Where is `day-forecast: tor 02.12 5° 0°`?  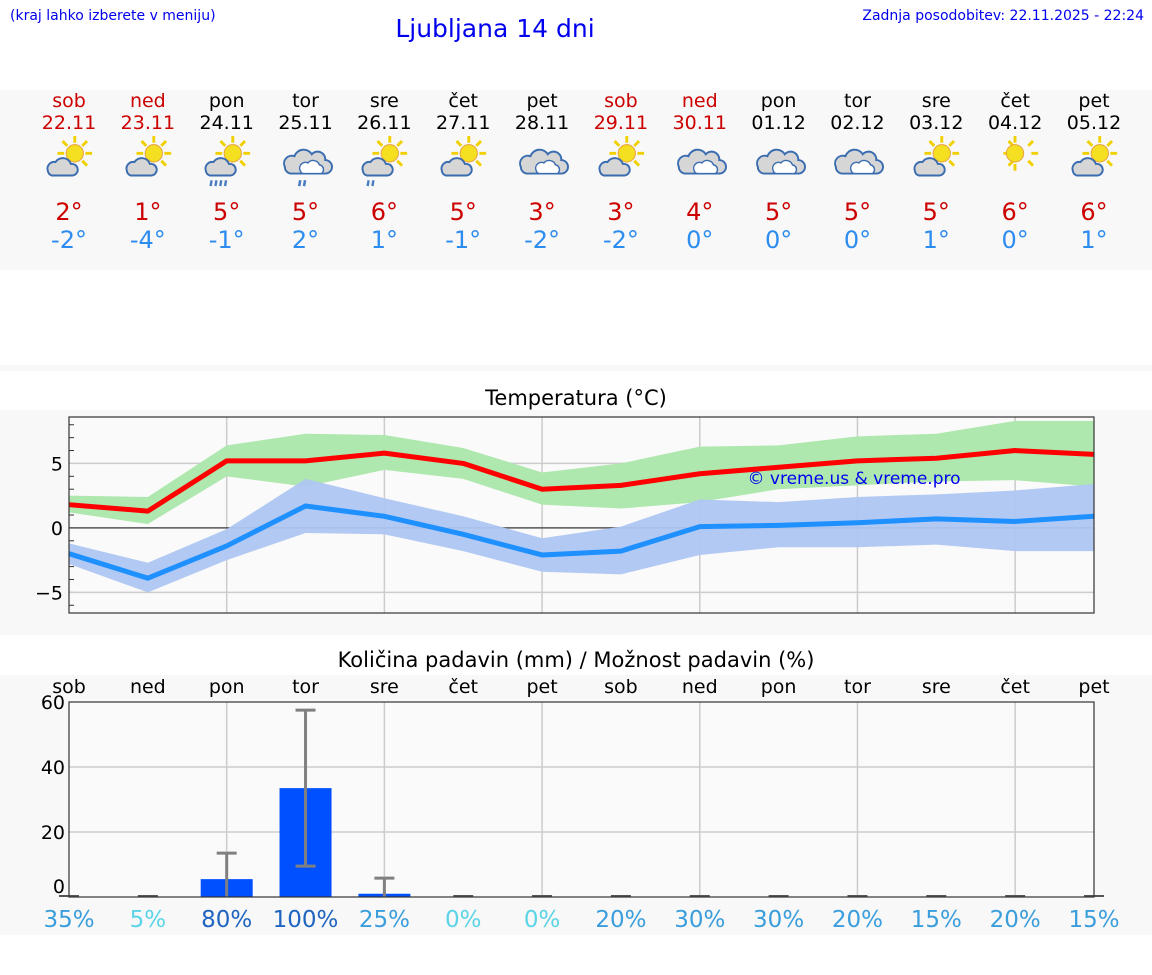 day-forecast: tor 02.12 5° 0° is located at coordinates (857, 172).